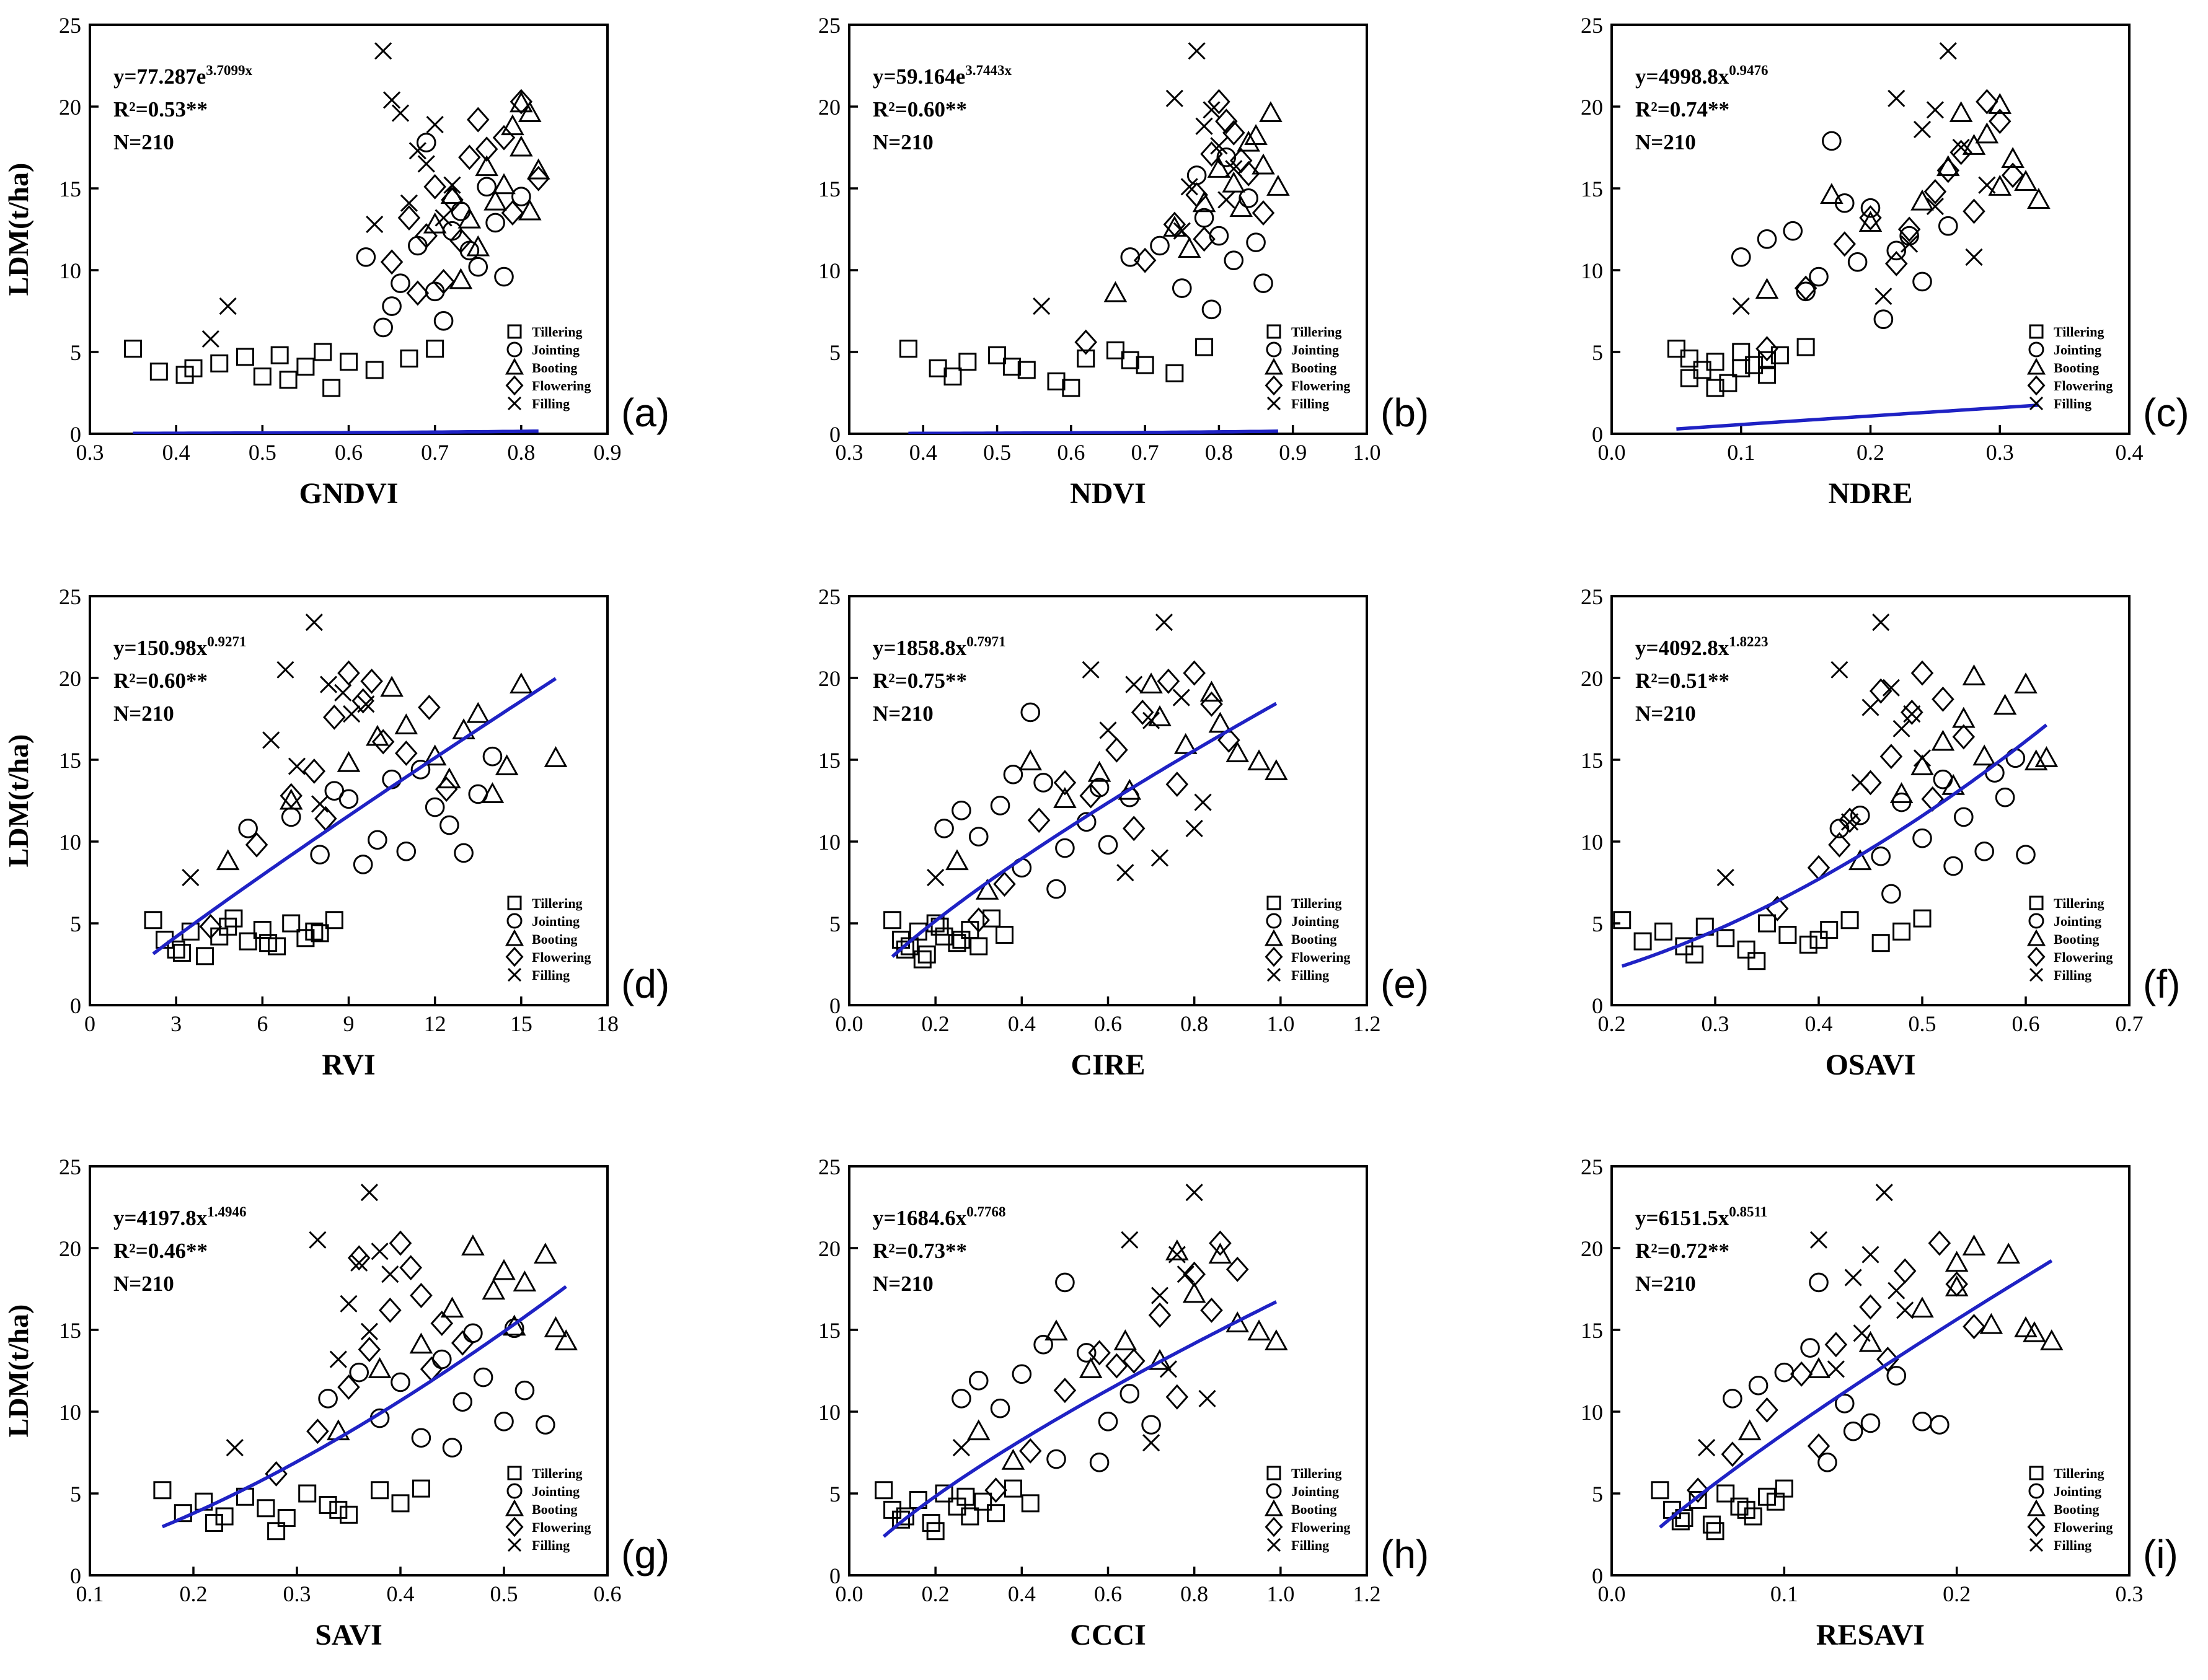 This screenshot has width=2208, height=1680. What do you see at coordinates (1145, 452) in the screenshot?
I see `x-tick-label: 0.7` at bounding box center [1145, 452].